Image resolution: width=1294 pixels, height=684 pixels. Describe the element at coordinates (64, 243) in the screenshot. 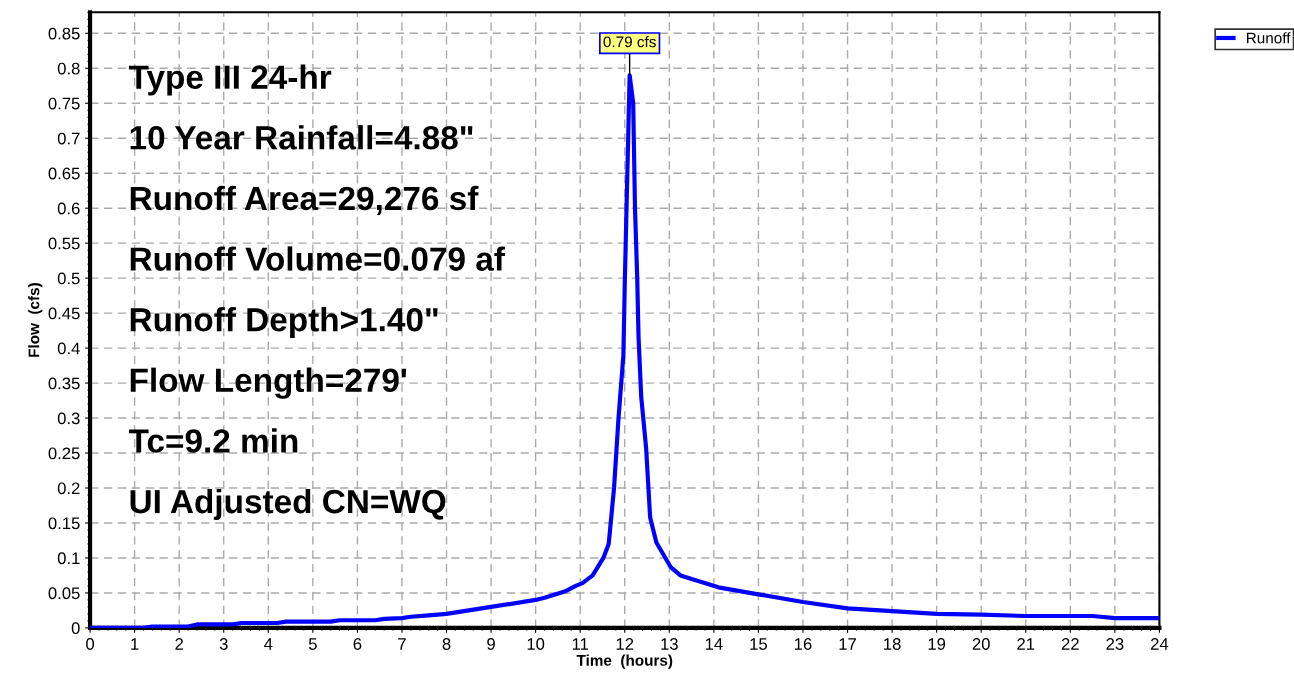

I see `y-tick-label: 0.55` at that location.